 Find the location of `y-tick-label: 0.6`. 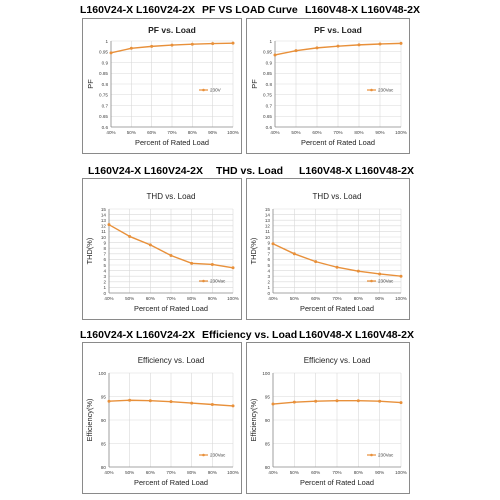

y-tick-label: 0.6 is located at coordinates (105, 127).